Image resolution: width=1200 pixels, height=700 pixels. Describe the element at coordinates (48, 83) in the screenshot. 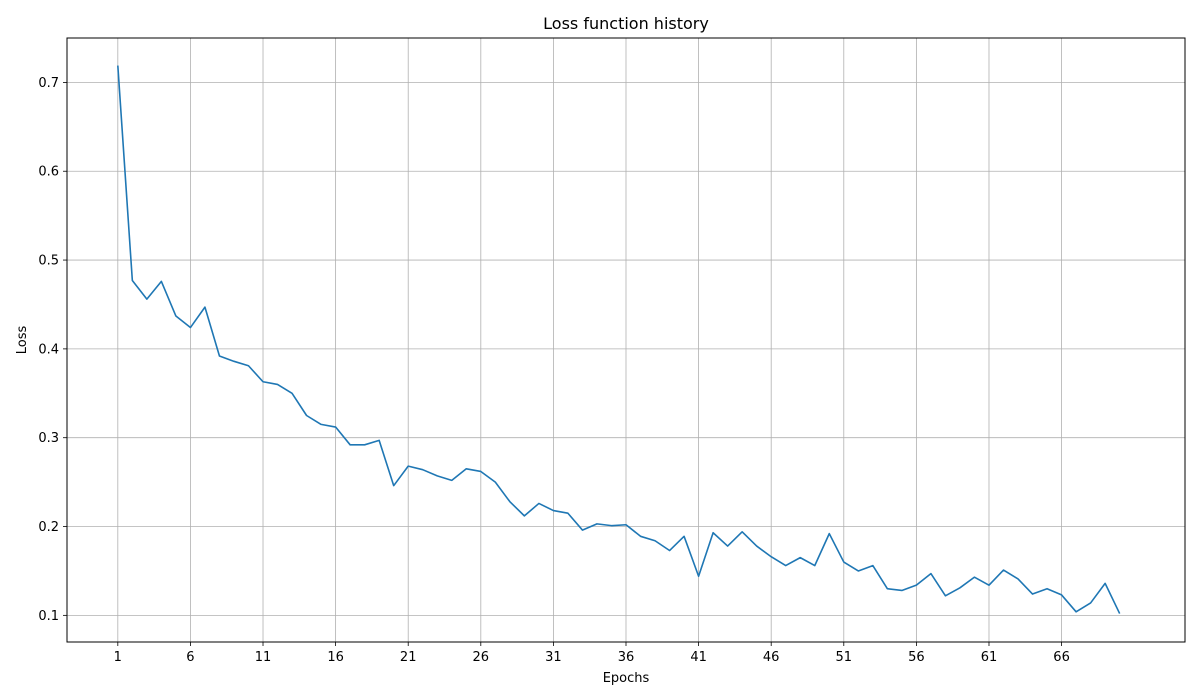

I see `y-tick-label: 0.7` at that location.